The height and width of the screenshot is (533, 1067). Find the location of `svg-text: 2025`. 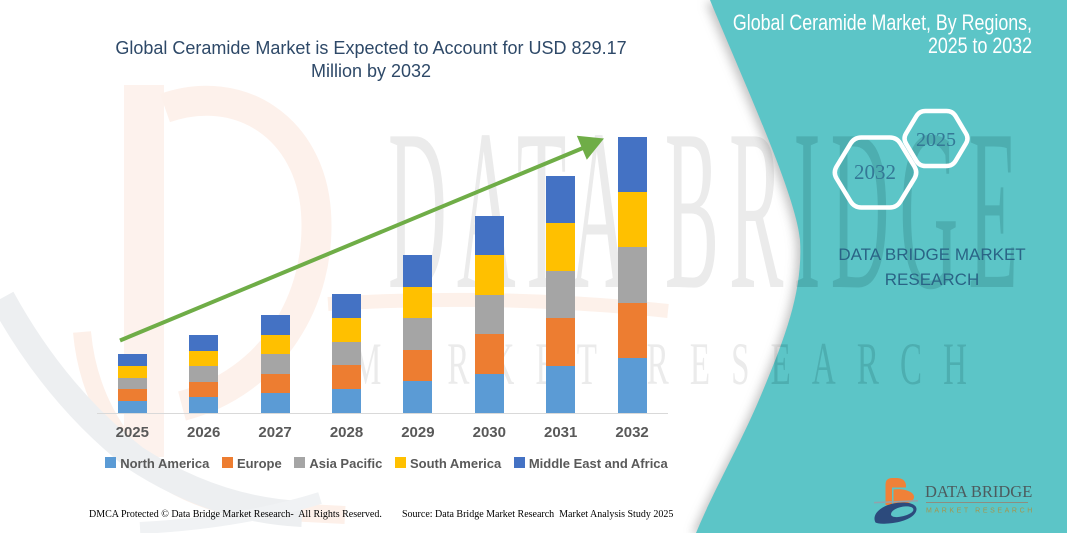

svg-text: 2025 is located at coordinates (936, 140).